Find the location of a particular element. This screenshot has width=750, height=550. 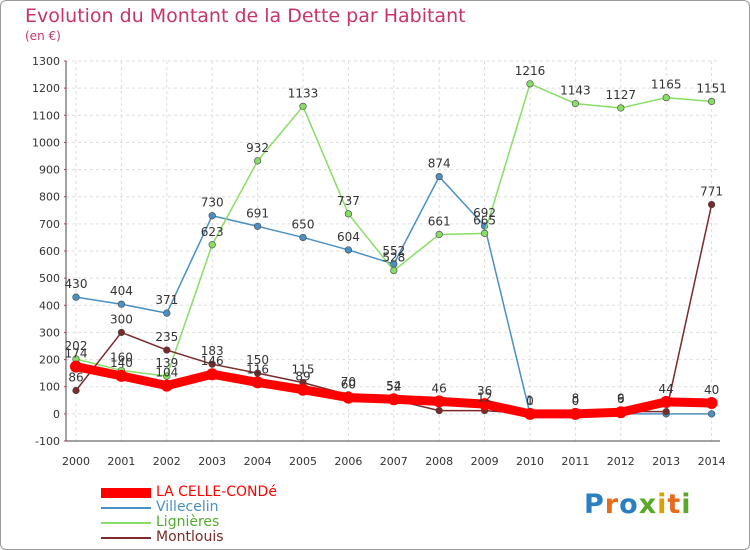

y-tick-label: 300 is located at coordinates (49, 332).